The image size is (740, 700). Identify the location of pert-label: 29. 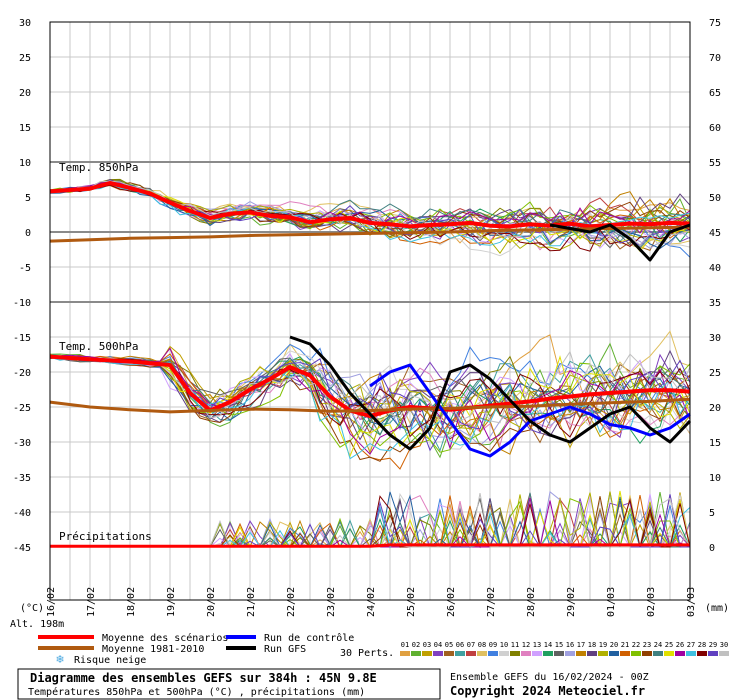
(713, 645).